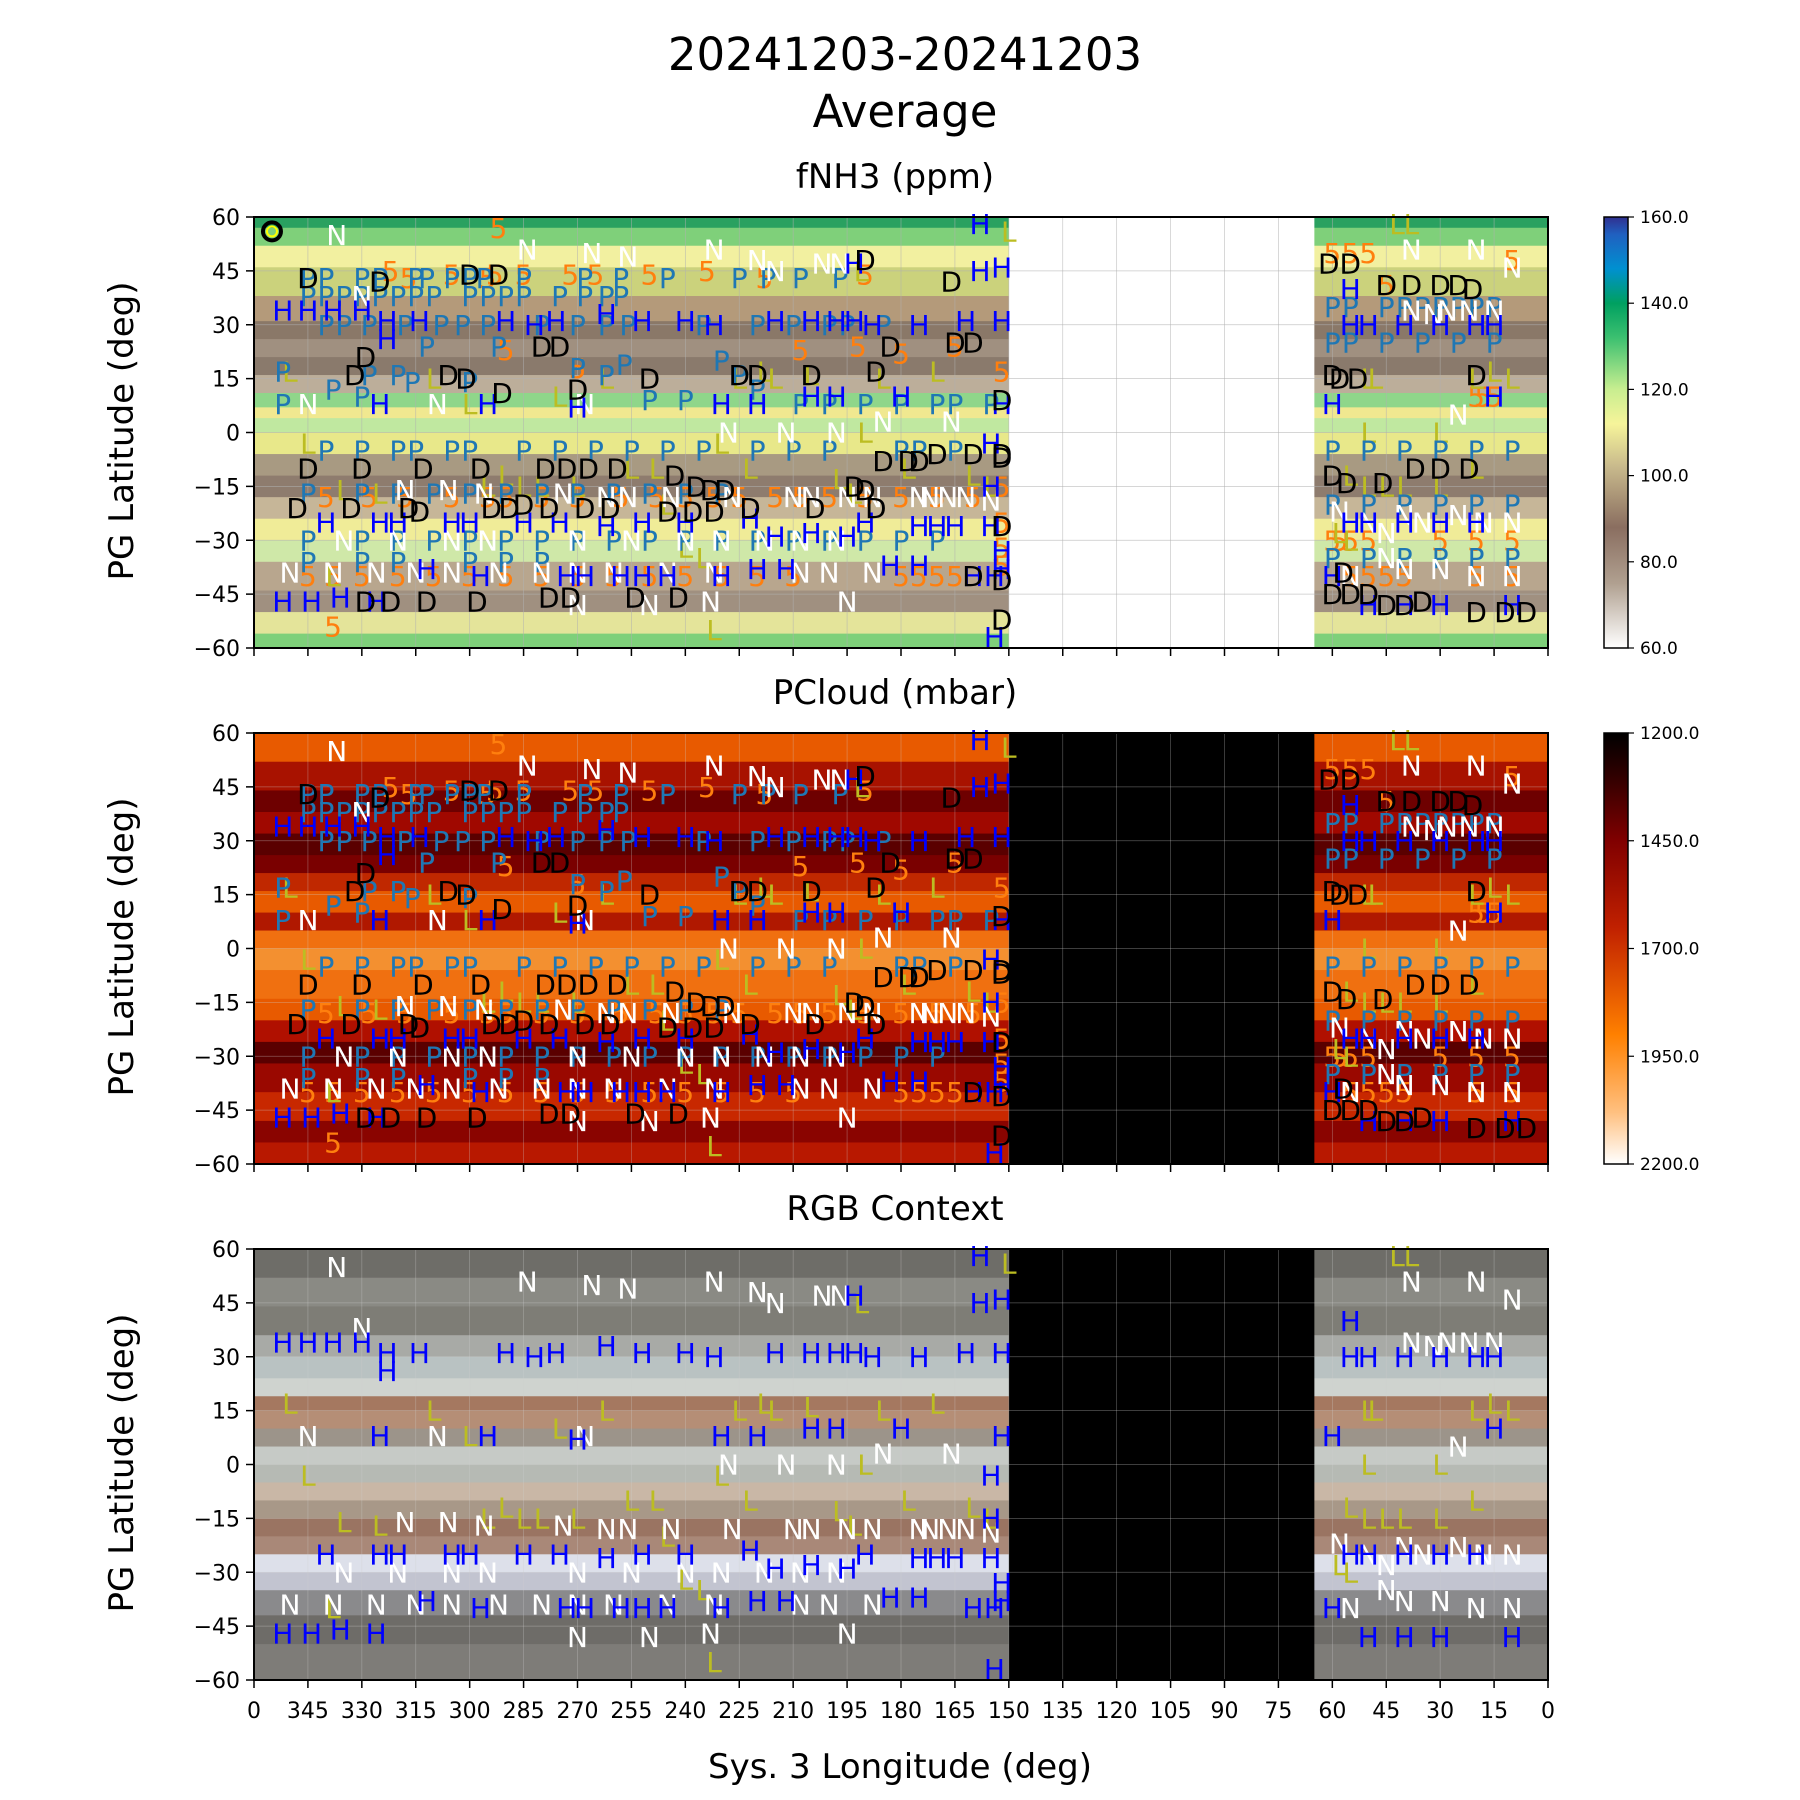 Image resolution: width=1800 pixels, height=1800 pixels. Describe the element at coordinates (271, 231) in the screenshot. I see `location-circle` at that location.